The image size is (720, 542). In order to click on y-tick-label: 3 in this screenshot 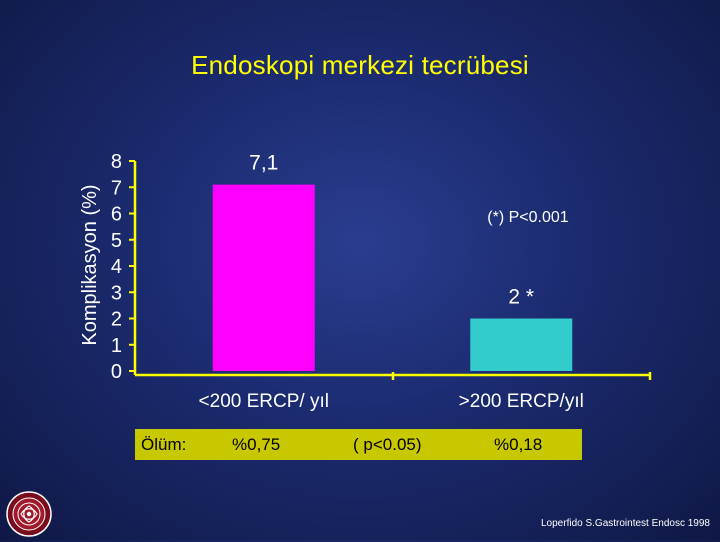, I will do `click(116, 293)`.